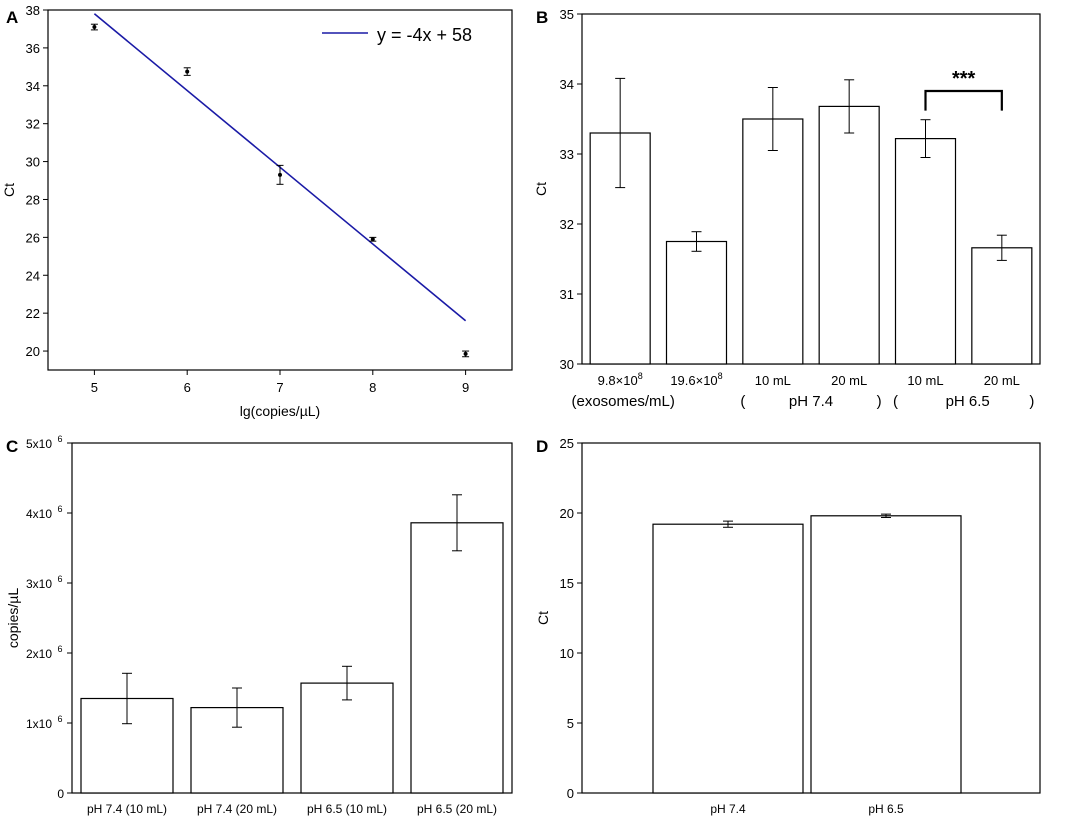  Describe the element at coordinates (9, 190) in the screenshot. I see `panel-a-y-axis-label: Ct` at that location.